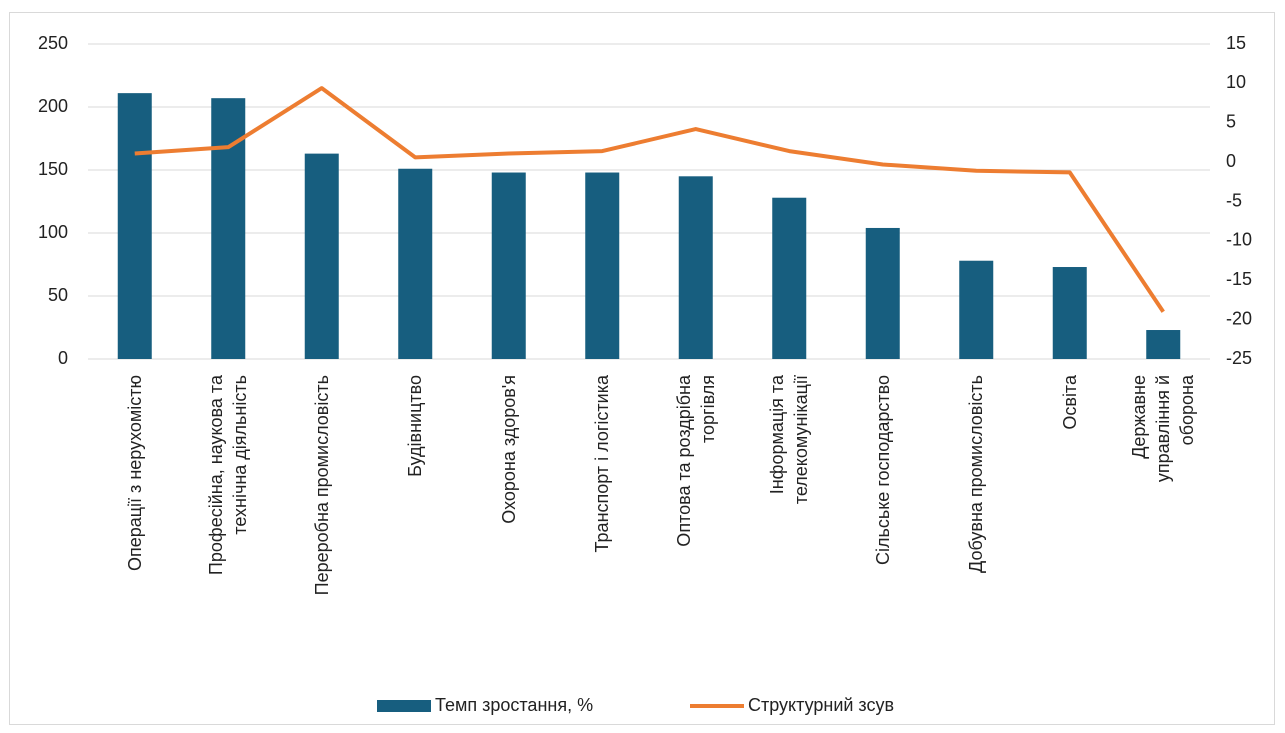 This screenshot has height=733, width=1285. What do you see at coordinates (1231, 122) in the screenshot?
I see `y2-tick-label: 5` at bounding box center [1231, 122].